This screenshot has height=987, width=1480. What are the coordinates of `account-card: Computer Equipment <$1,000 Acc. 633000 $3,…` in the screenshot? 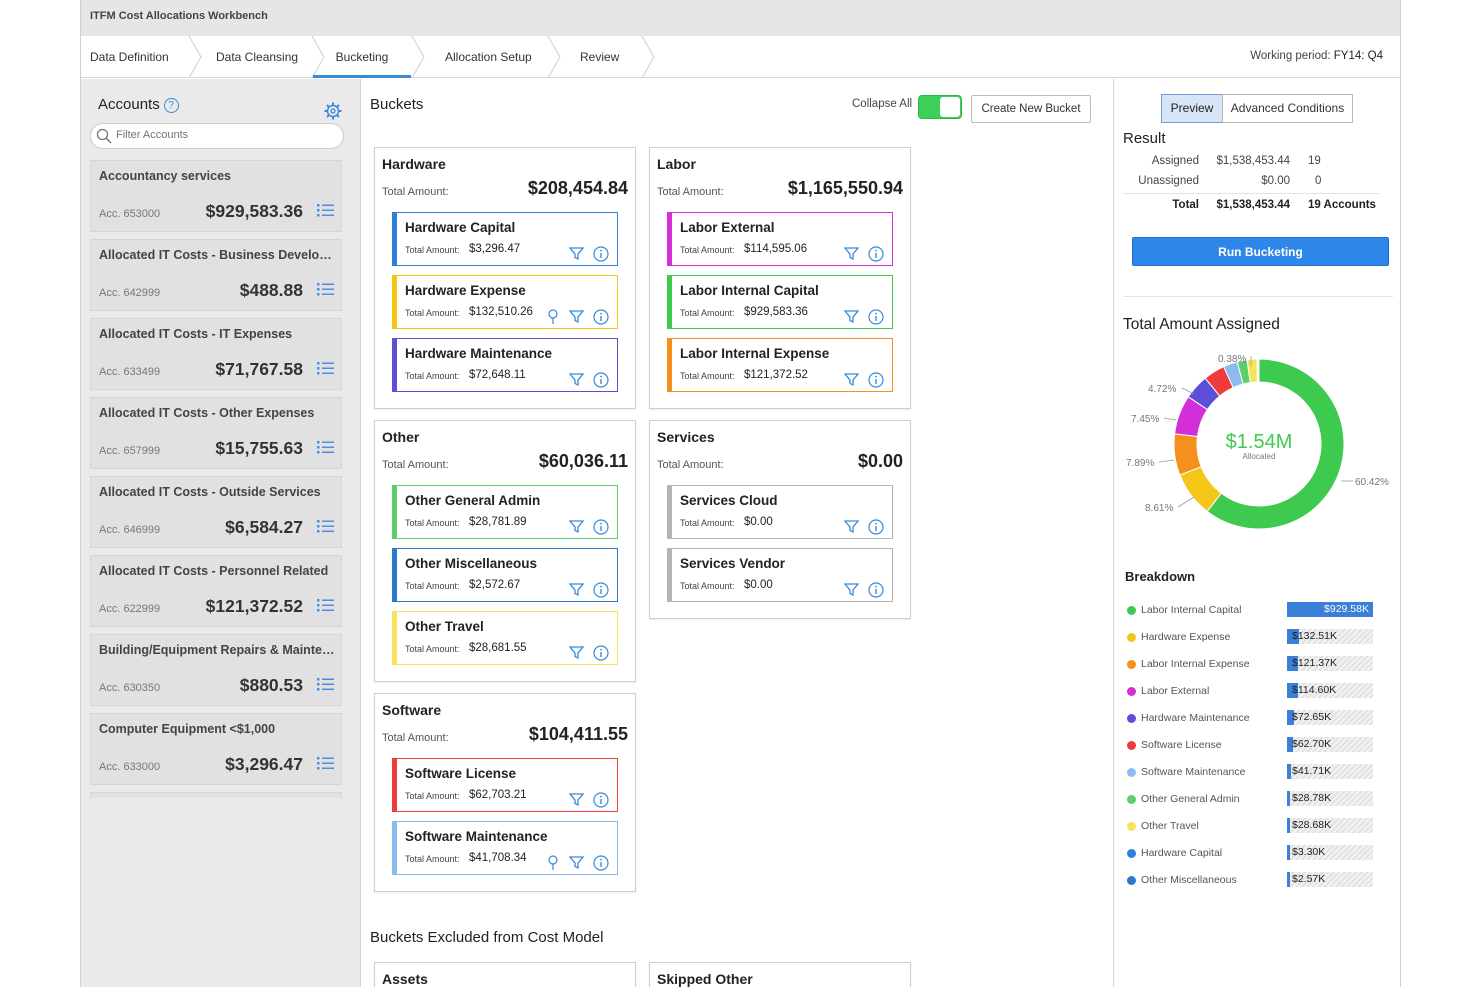 It's located at (216, 749).